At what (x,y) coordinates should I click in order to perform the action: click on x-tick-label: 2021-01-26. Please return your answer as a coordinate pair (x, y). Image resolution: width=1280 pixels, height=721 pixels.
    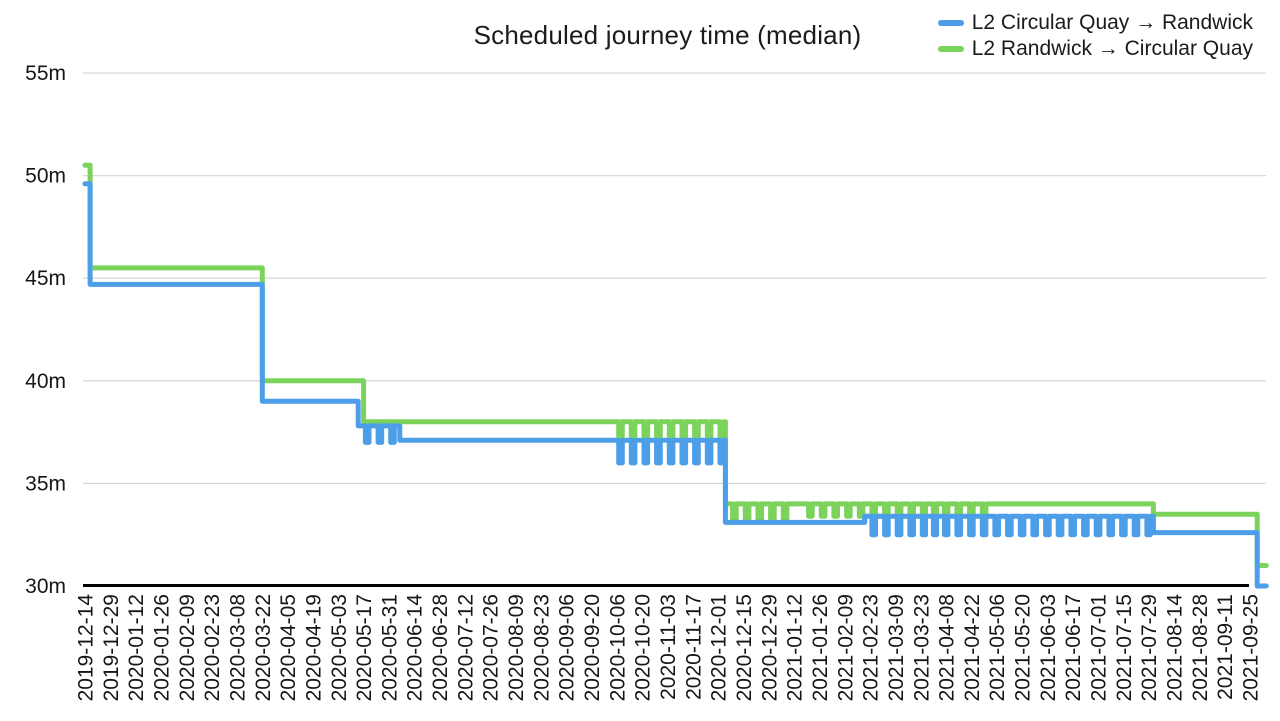
    Looking at the image, I should click on (820, 647).